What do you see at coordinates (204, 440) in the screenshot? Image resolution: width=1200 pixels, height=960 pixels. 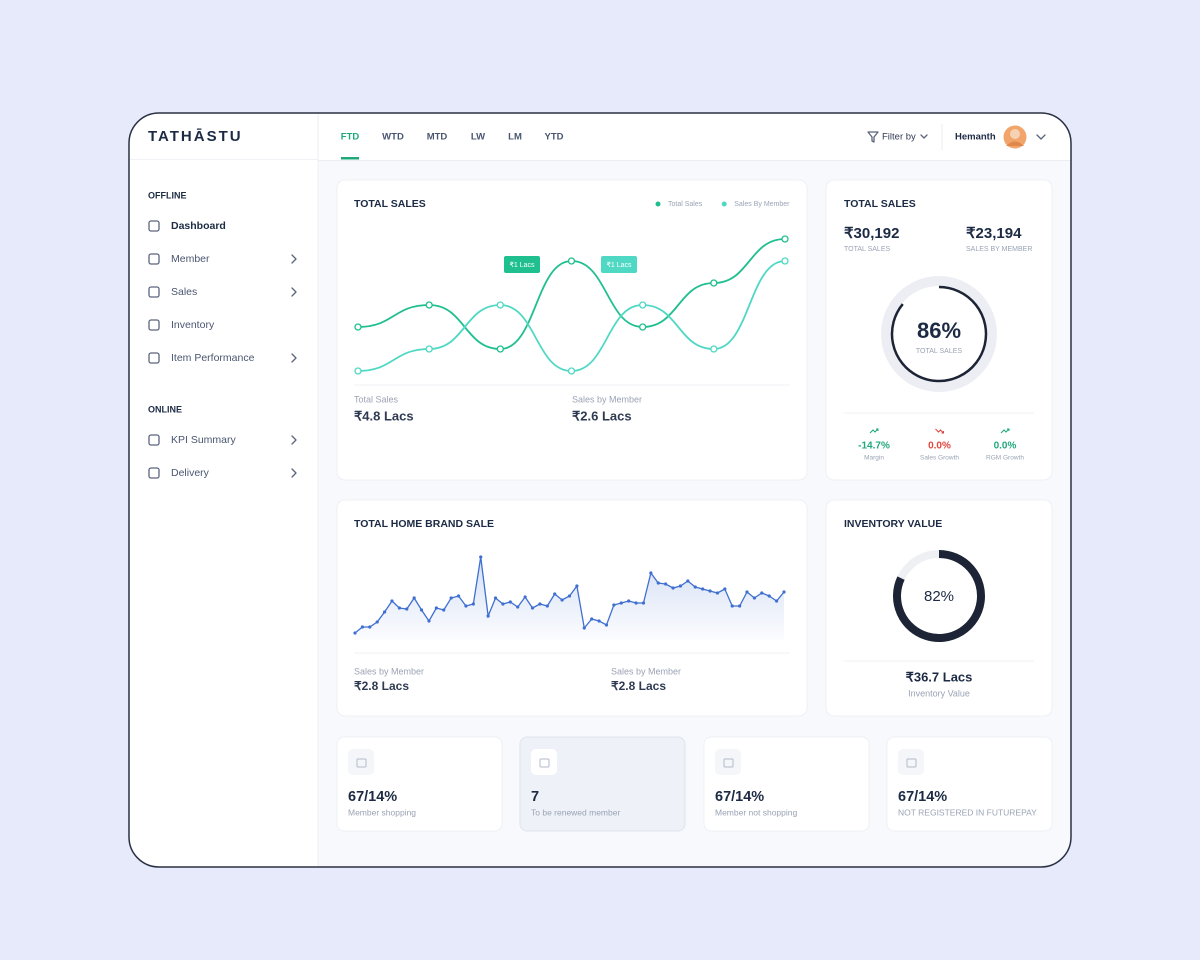 I see `nav-item: KPI Summary` at bounding box center [204, 440].